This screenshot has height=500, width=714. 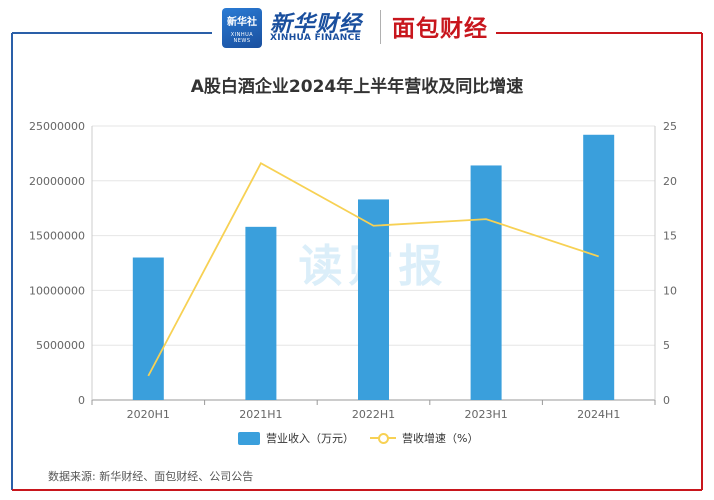 I want to click on y-left-tick-label: 5000000, so click(x=60, y=345).